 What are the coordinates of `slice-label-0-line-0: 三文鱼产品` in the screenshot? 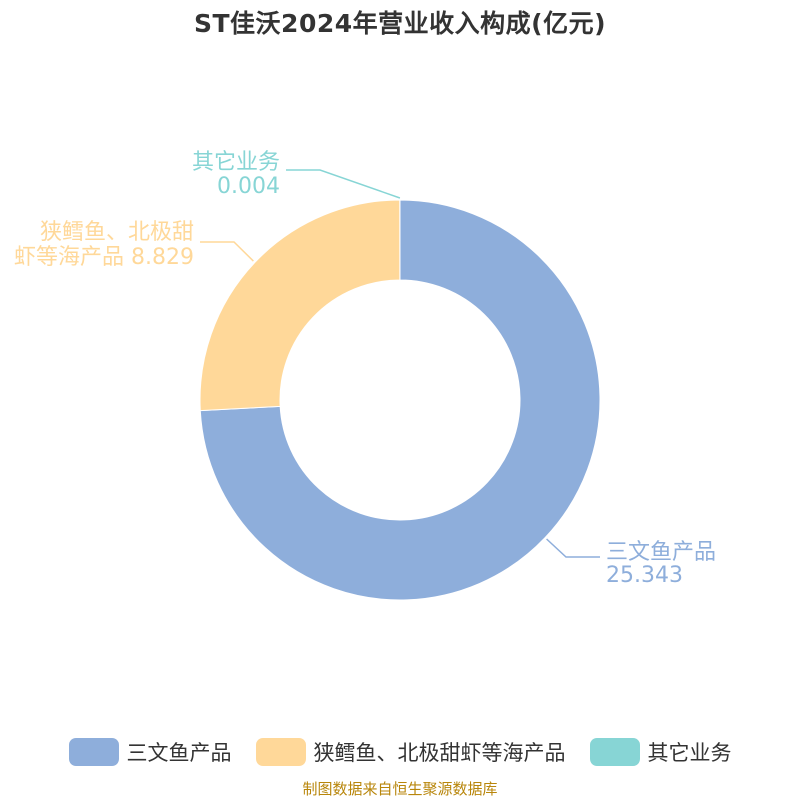 It's located at (661, 552).